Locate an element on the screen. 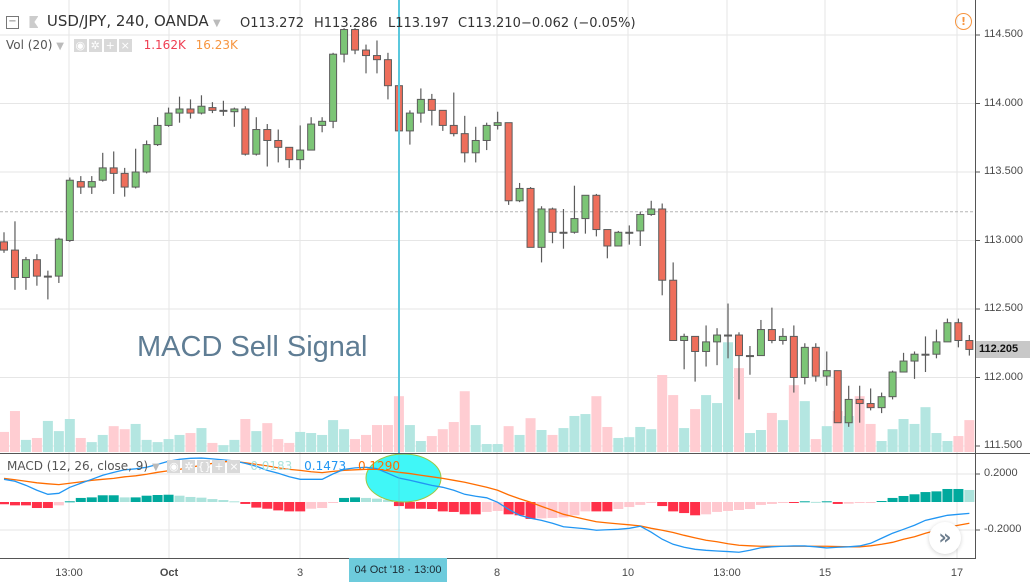  signal-value: 0.1290 is located at coordinates (378, 466).